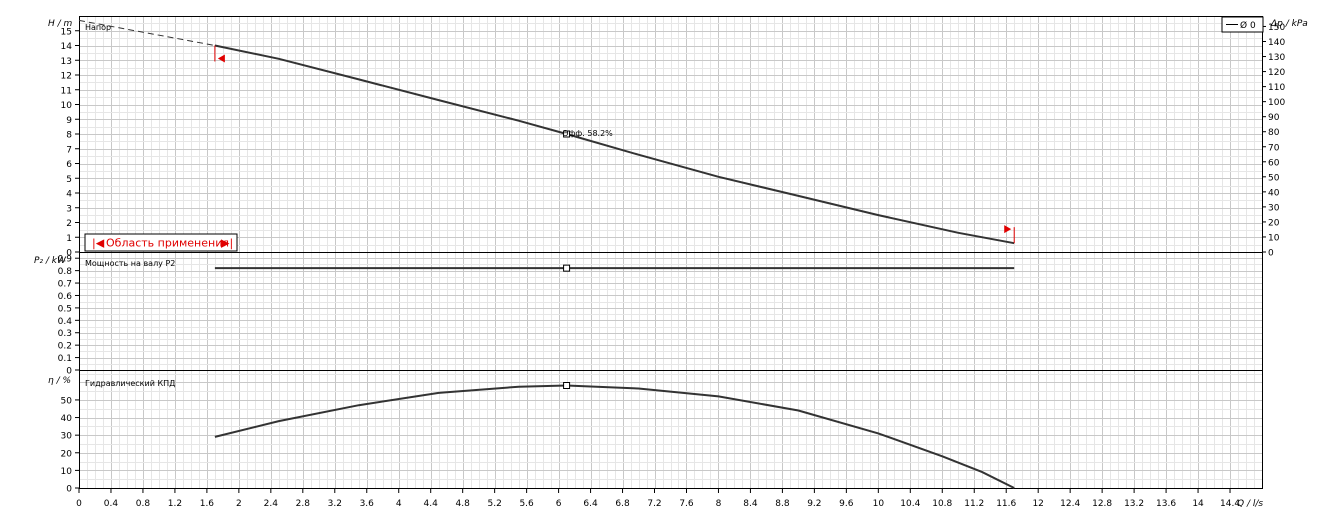  What do you see at coordinates (1230, 504) in the screenshot?
I see `x-tick-label: 14.4` at bounding box center [1230, 504].